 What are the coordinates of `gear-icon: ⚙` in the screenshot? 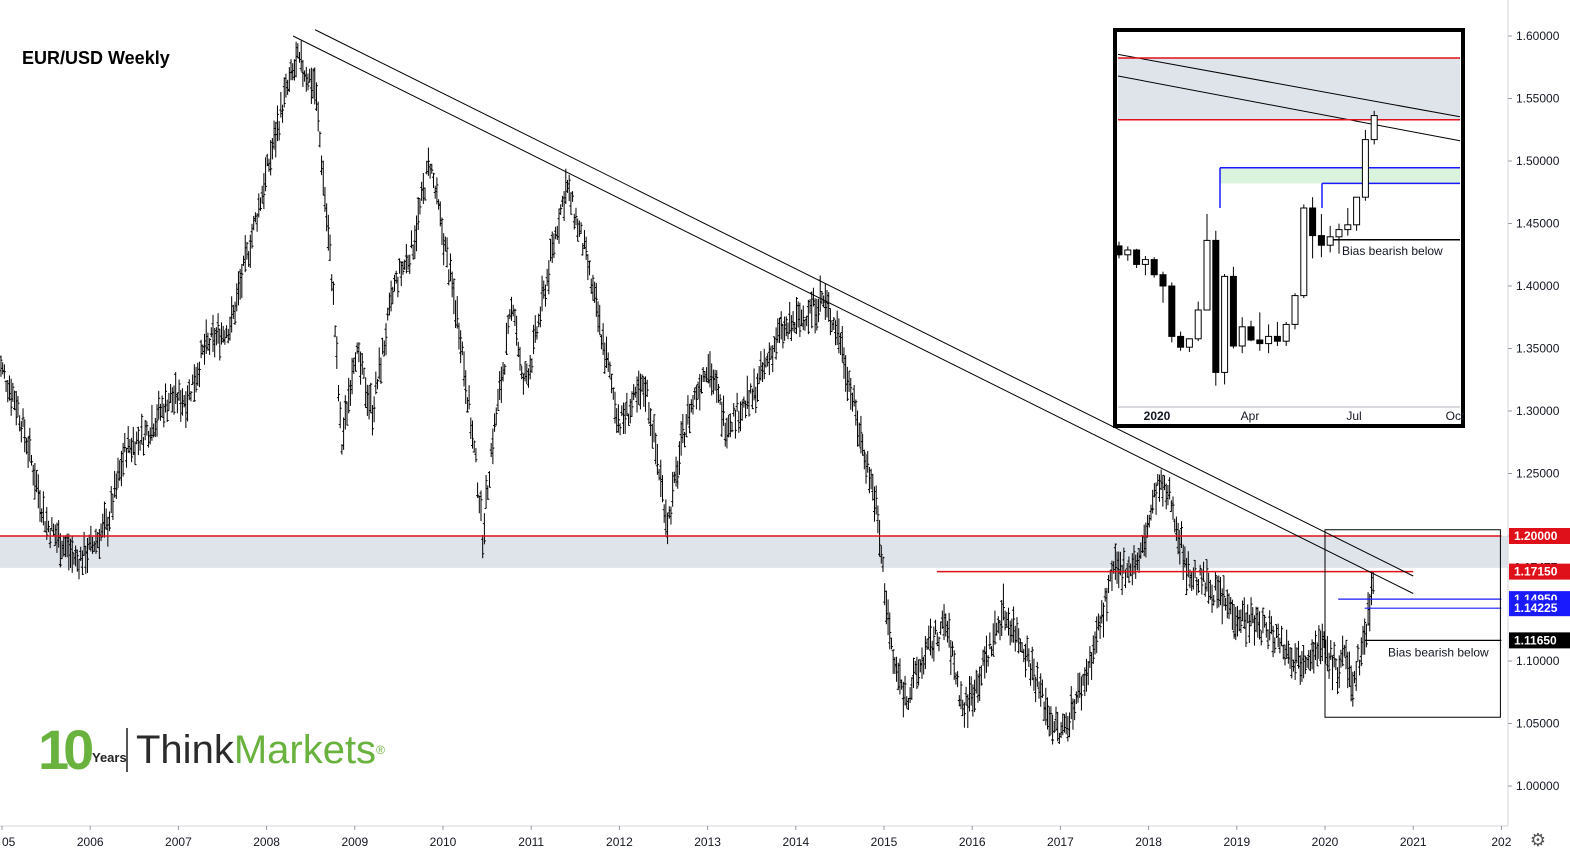 It's located at (1538, 840).